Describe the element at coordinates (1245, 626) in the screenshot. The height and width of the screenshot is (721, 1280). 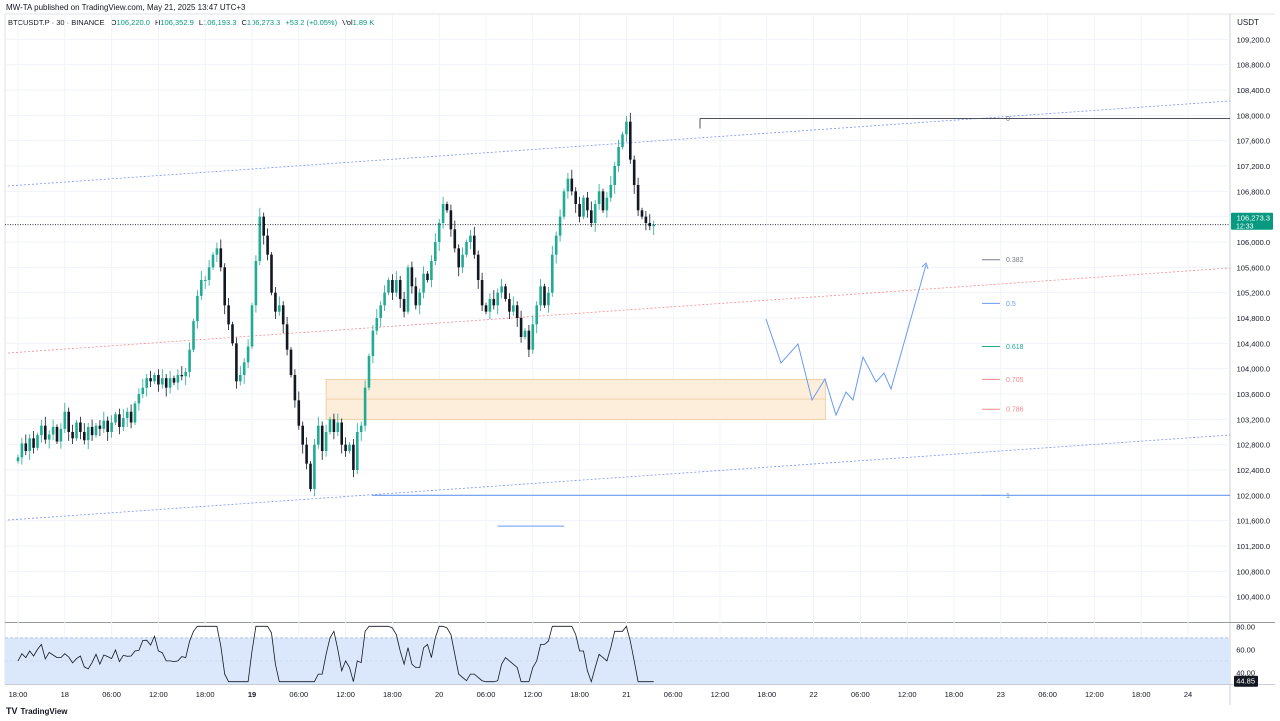
I see `rsi-tick-label: 80.00` at that location.